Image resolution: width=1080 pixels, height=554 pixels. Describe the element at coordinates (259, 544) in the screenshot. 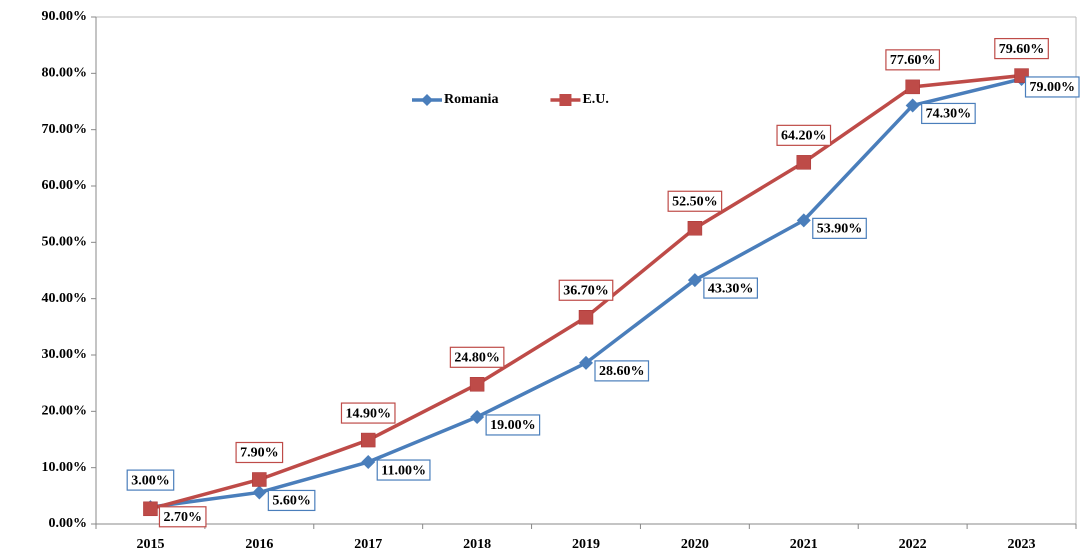

I see `x-tick-label: 2016` at that location.